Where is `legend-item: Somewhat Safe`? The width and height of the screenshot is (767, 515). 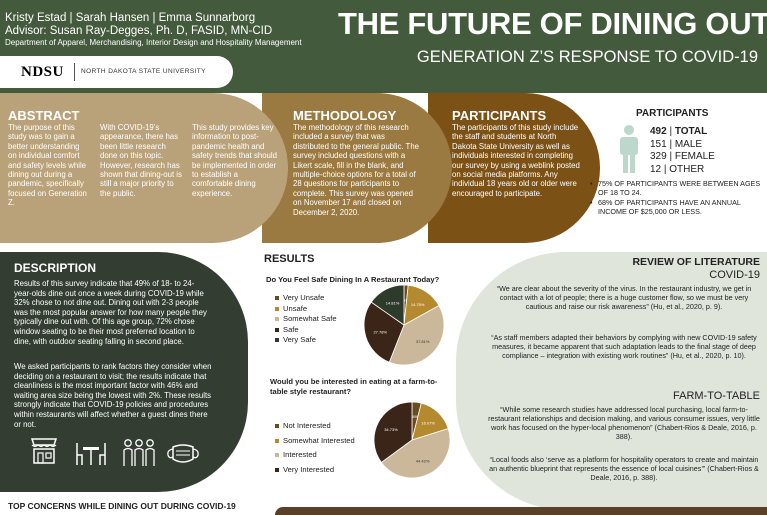 legend-item: Somewhat Safe is located at coordinates (306, 319).